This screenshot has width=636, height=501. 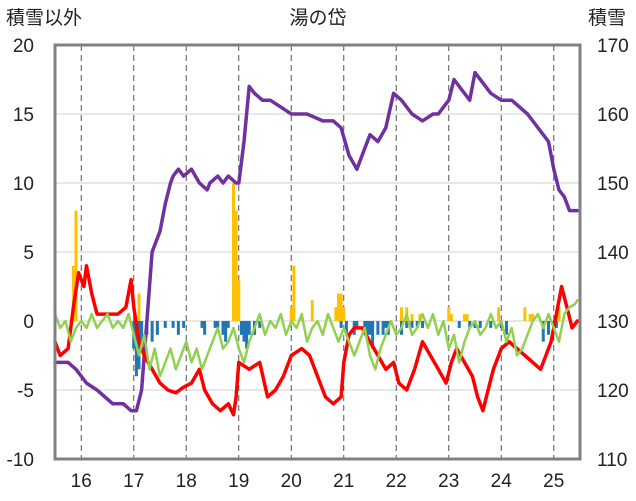 I want to click on x-tick-label-9: 25, so click(x=553, y=481).